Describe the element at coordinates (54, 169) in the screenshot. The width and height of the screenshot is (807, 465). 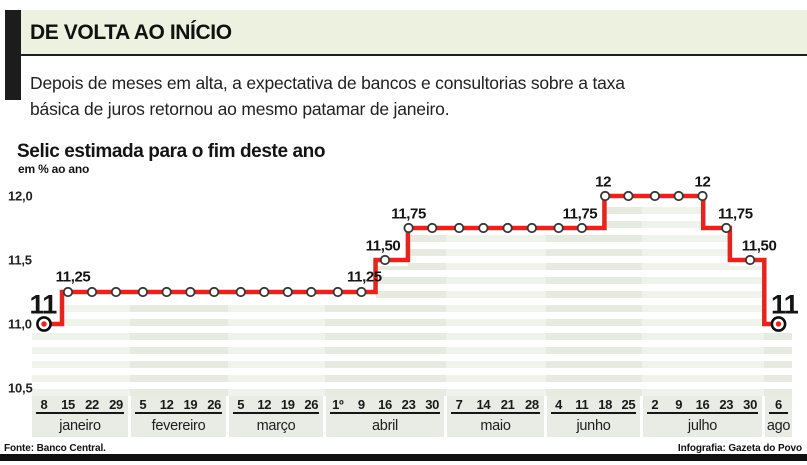
I see `chart-unit-label: em % ao ano` at that location.